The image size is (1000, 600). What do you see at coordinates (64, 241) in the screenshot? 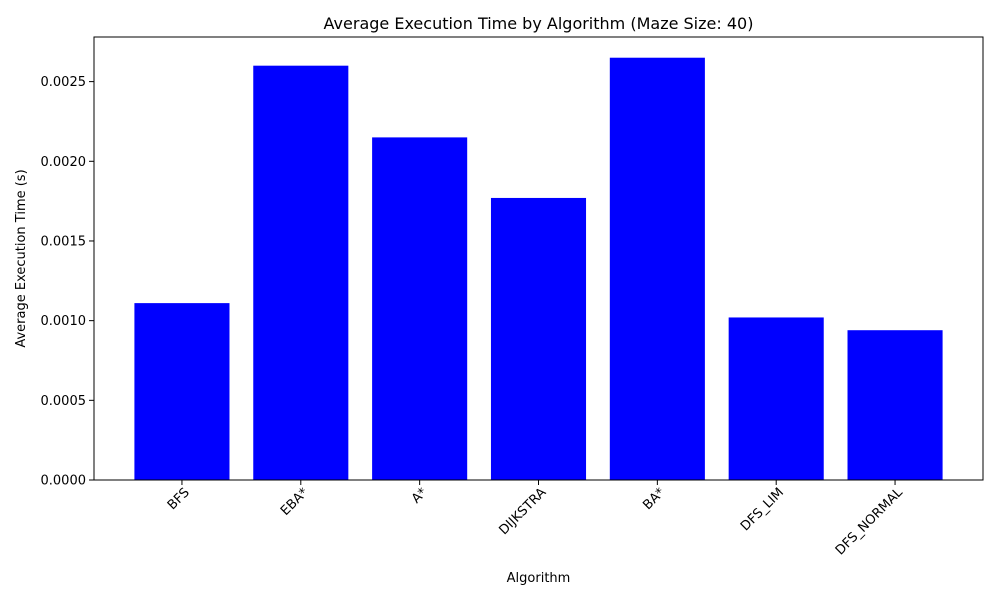
I see `y-tick-label: 0.0015` at bounding box center [64, 241].